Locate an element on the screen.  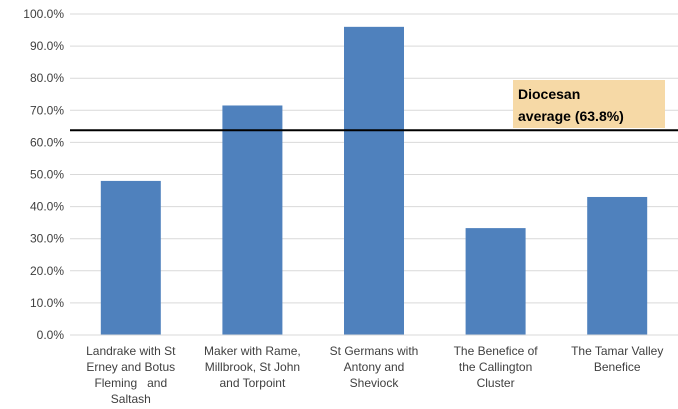
y-tick-label: 100.0% is located at coordinates (43, 14).